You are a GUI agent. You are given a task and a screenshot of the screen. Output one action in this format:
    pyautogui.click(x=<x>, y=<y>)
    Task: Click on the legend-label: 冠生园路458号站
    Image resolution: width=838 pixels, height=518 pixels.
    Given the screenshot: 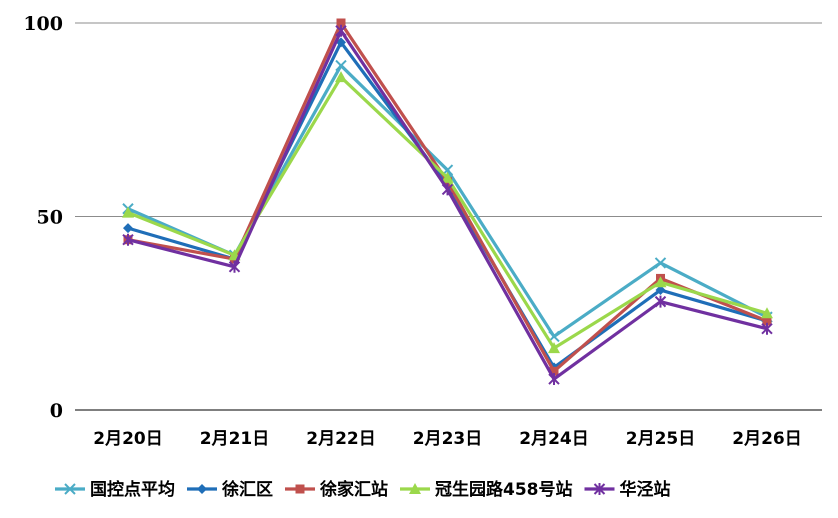 What is the action you would take?
    pyautogui.click(x=504, y=489)
    